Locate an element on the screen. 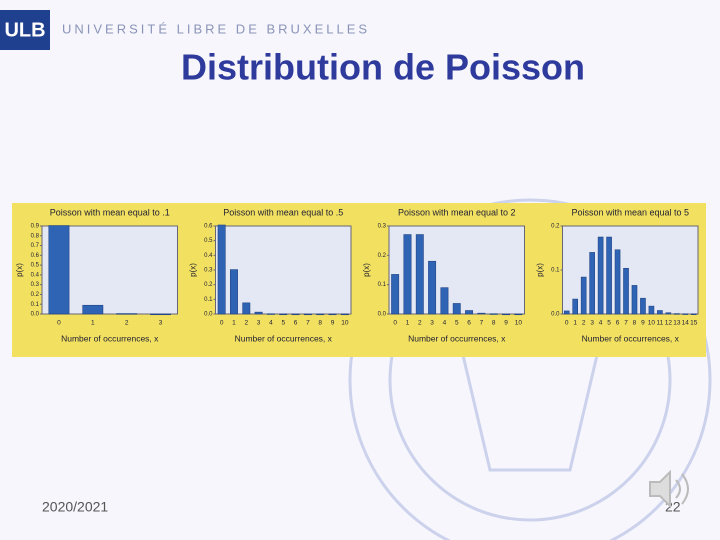 The image size is (720, 540). chart-title: Poisson with mean equal to 5 is located at coordinates (630, 212).